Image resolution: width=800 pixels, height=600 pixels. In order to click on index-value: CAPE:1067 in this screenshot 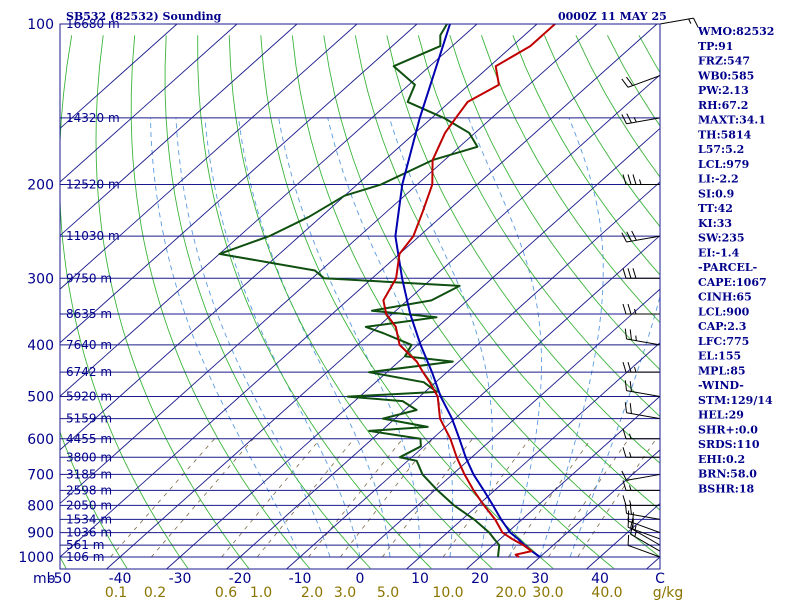, I will do `click(732, 282)`.